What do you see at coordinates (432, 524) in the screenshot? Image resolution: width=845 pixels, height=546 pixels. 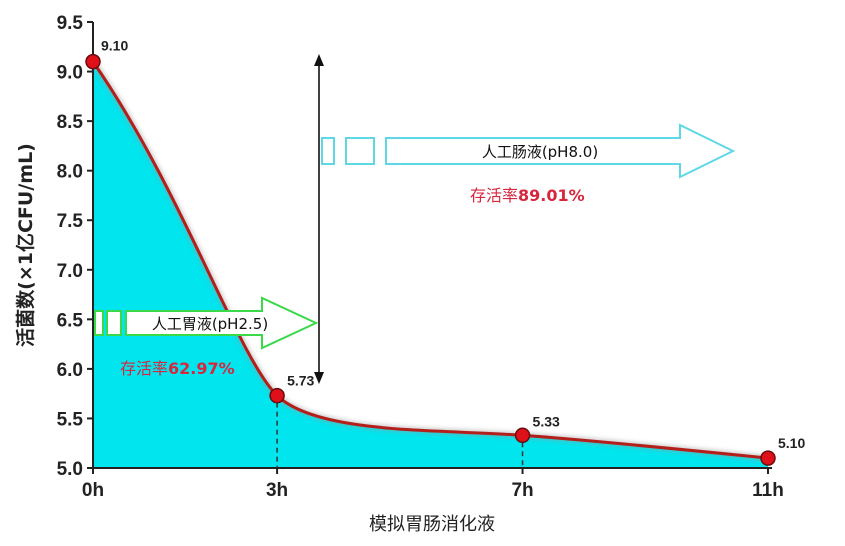 I see `x-axis-title: 模拟胃肠消化液` at bounding box center [432, 524].